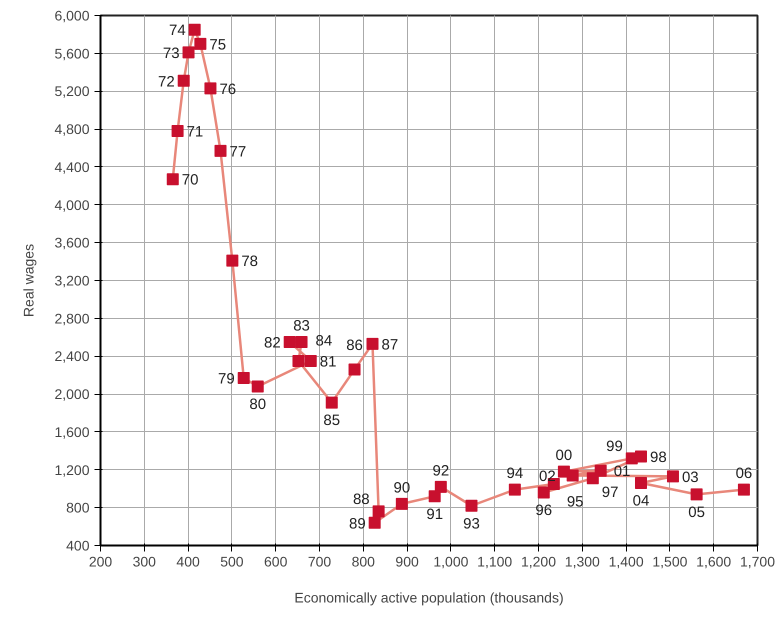 The width and height of the screenshot is (776, 628). What do you see at coordinates (696, 512) in the screenshot?
I see `annotation: 05` at bounding box center [696, 512].